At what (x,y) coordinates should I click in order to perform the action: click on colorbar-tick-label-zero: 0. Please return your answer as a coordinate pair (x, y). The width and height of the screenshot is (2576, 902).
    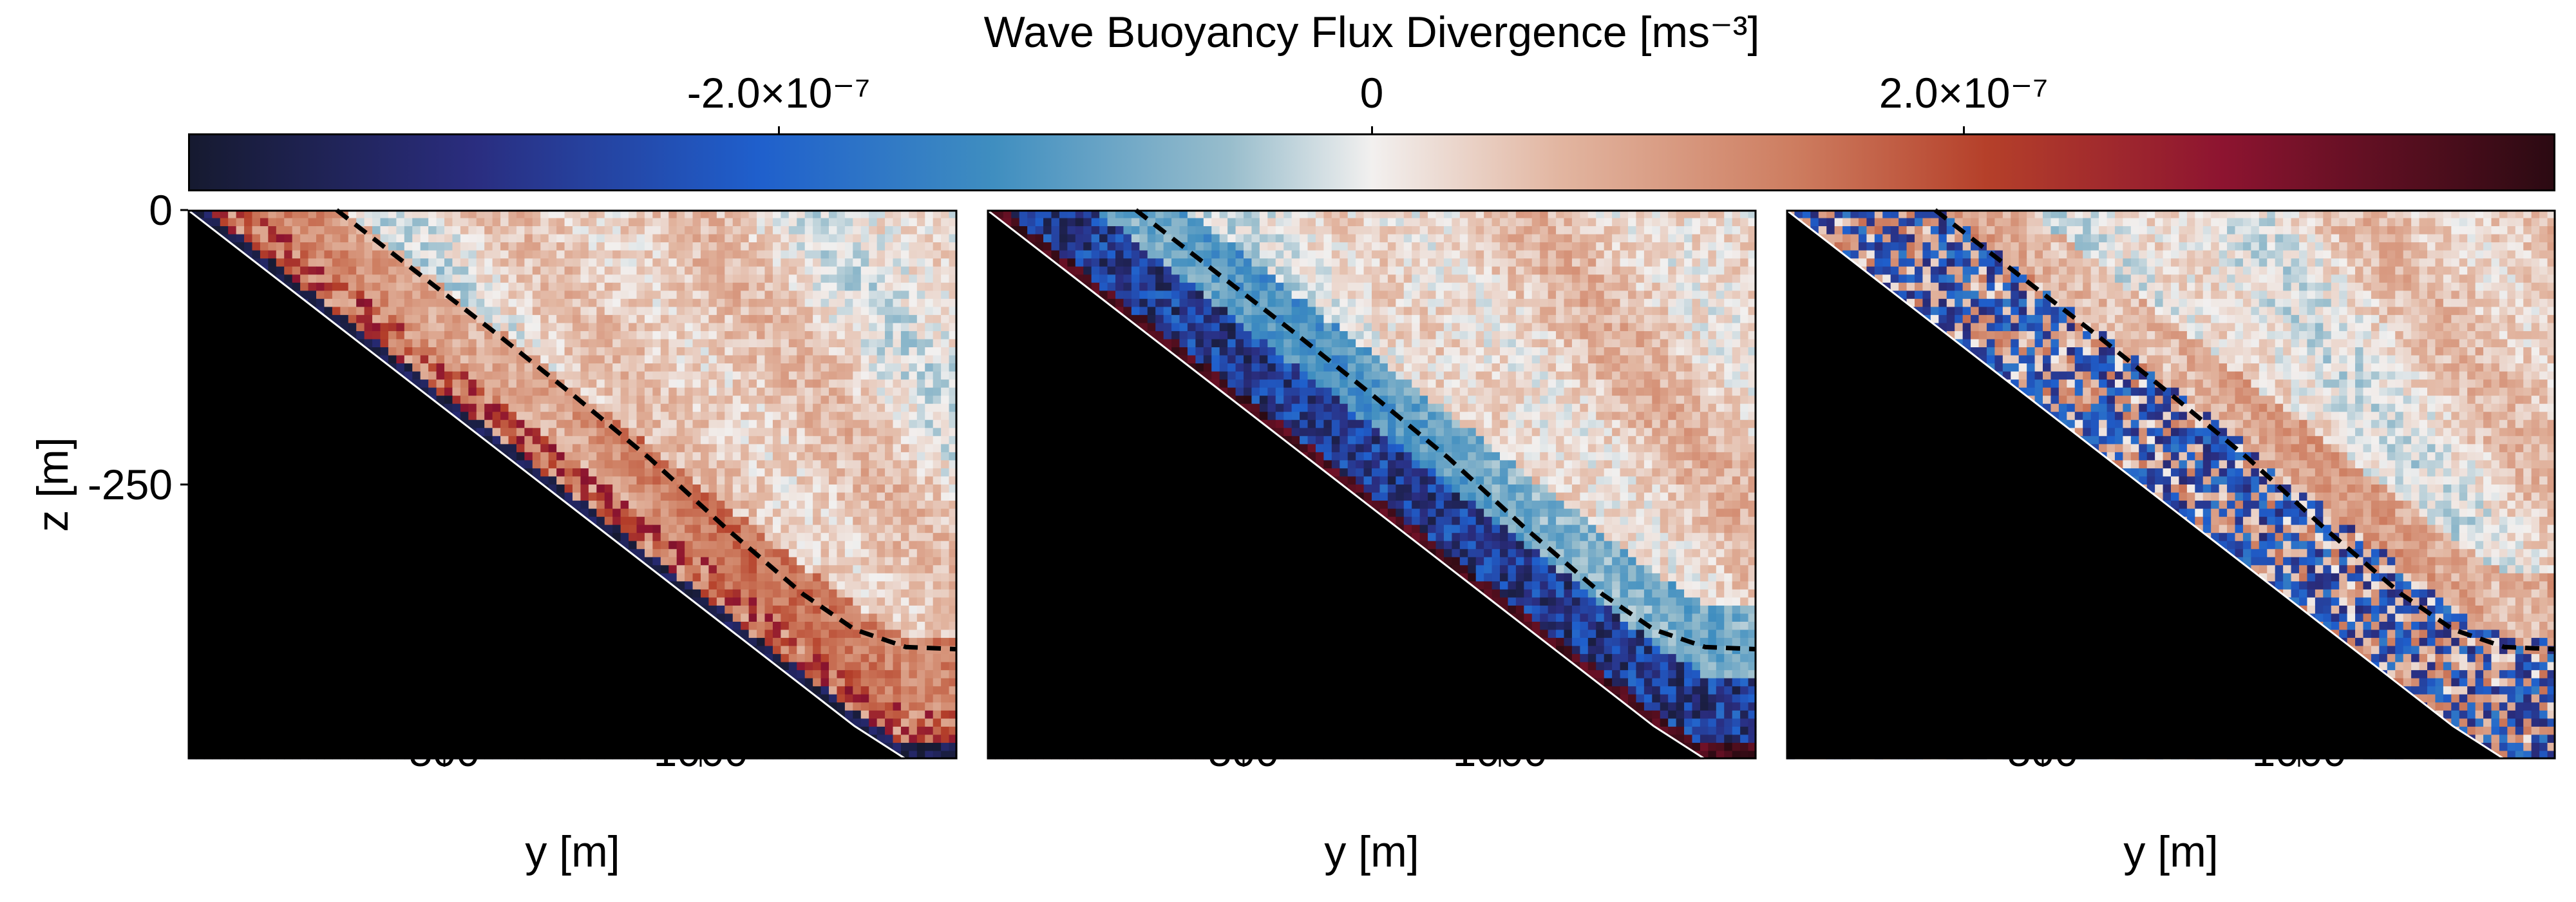
    Looking at the image, I should click on (1372, 93).